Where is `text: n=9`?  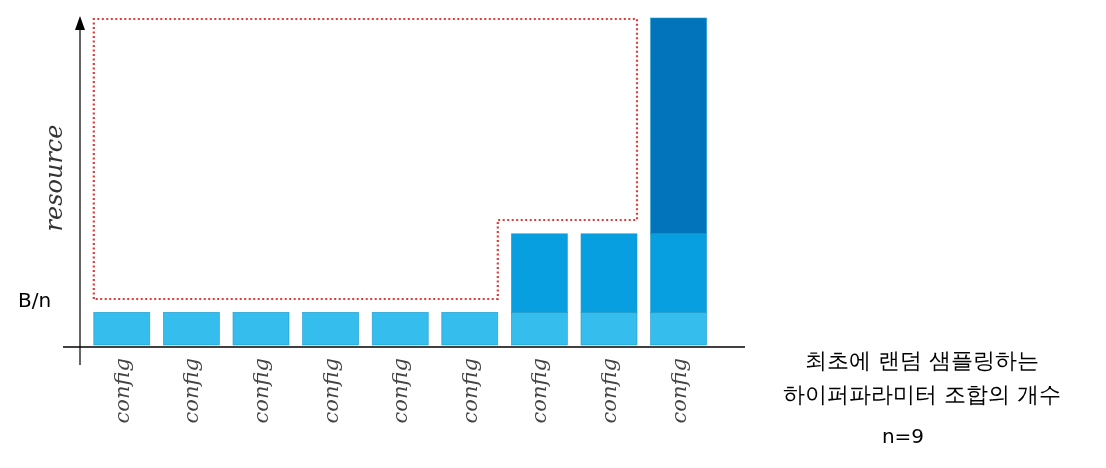
text: n=9 is located at coordinates (903, 436).